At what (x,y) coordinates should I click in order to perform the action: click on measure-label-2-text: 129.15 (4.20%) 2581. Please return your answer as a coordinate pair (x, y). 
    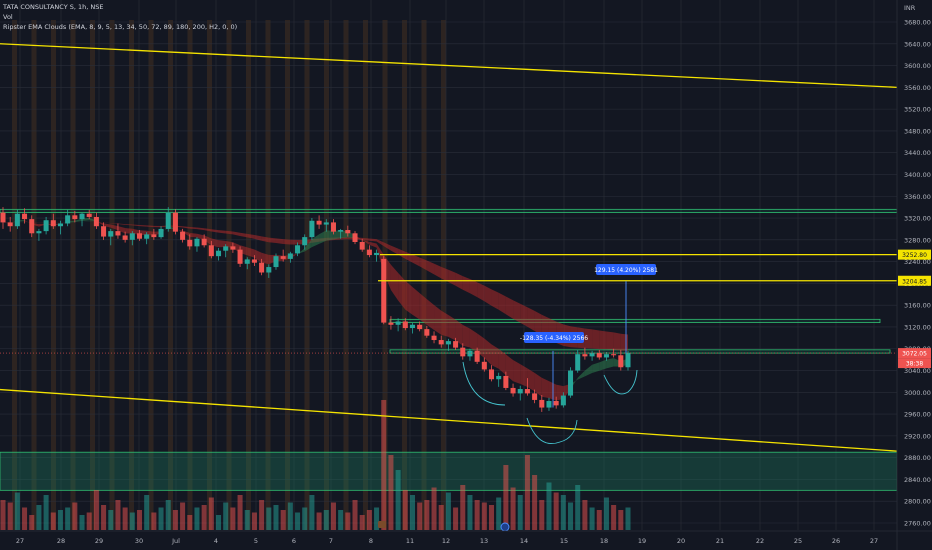
    Looking at the image, I should click on (626, 270).